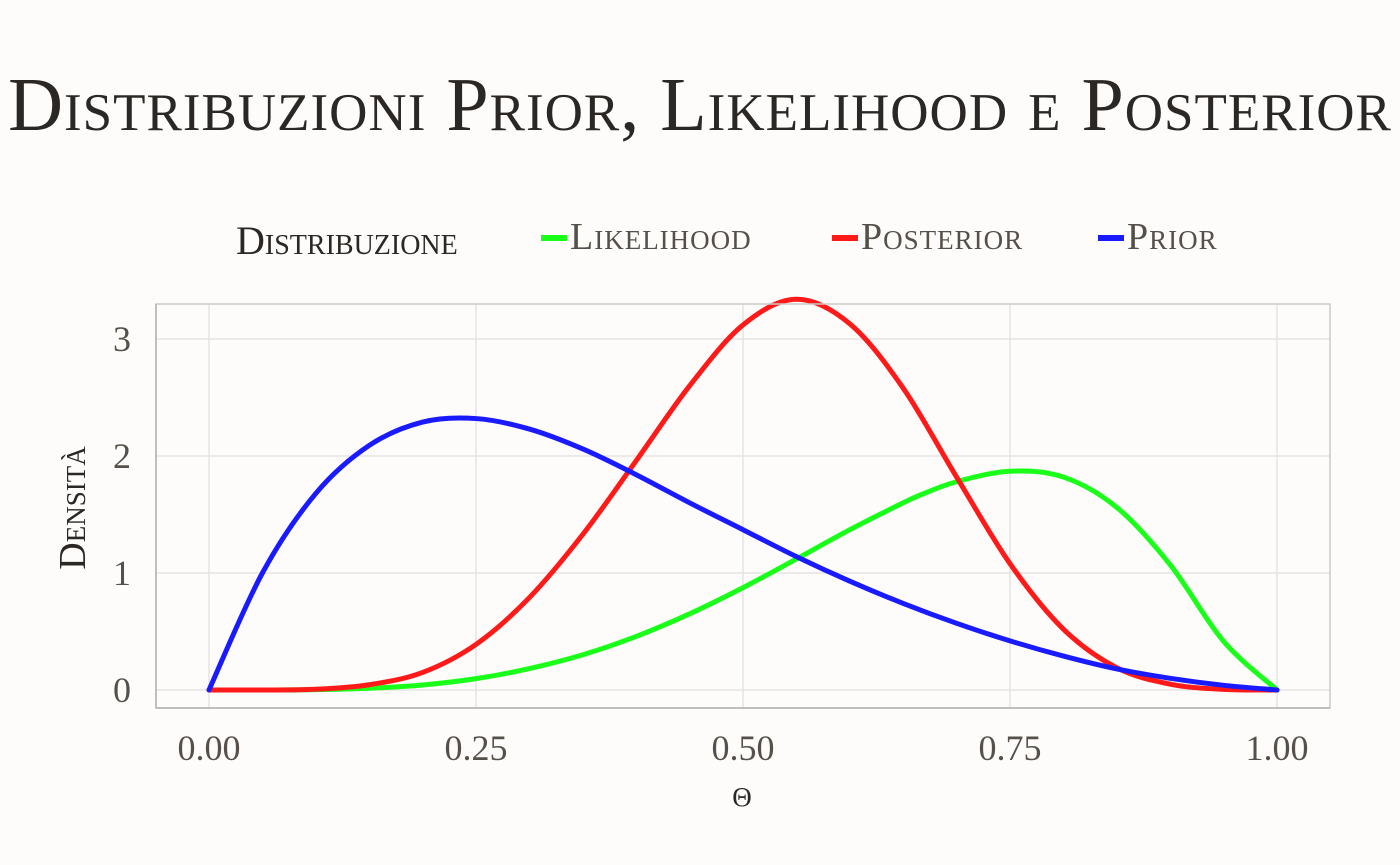  What do you see at coordinates (122, 456) in the screenshot?
I see `y-tick-label: 2` at bounding box center [122, 456].